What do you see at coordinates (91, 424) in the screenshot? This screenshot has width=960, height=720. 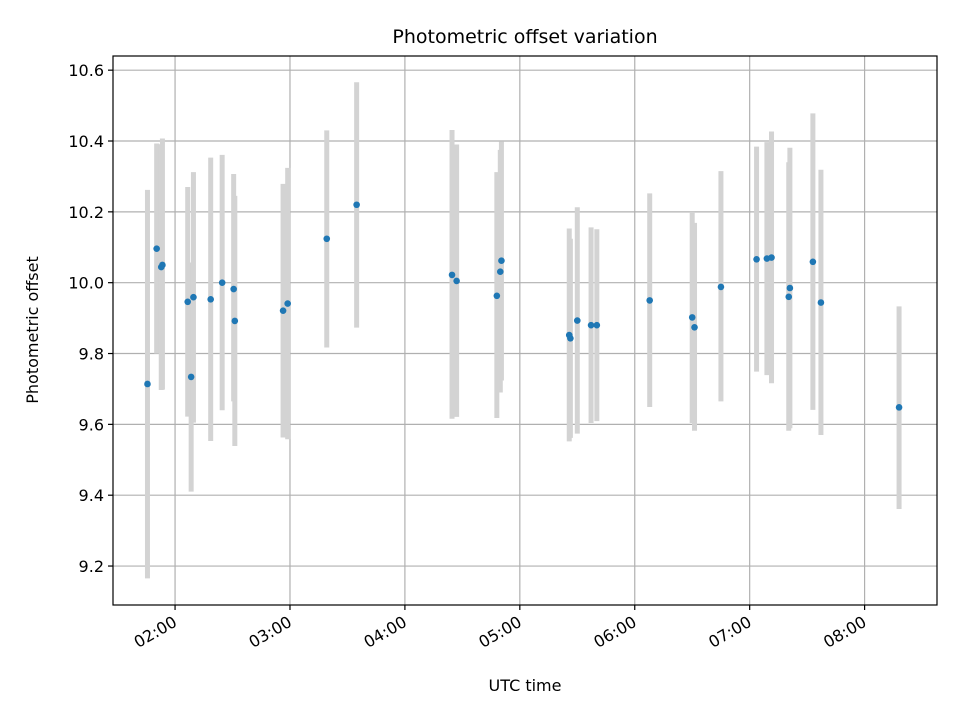 I see `y-tick-label: 9.6` at bounding box center [91, 424].